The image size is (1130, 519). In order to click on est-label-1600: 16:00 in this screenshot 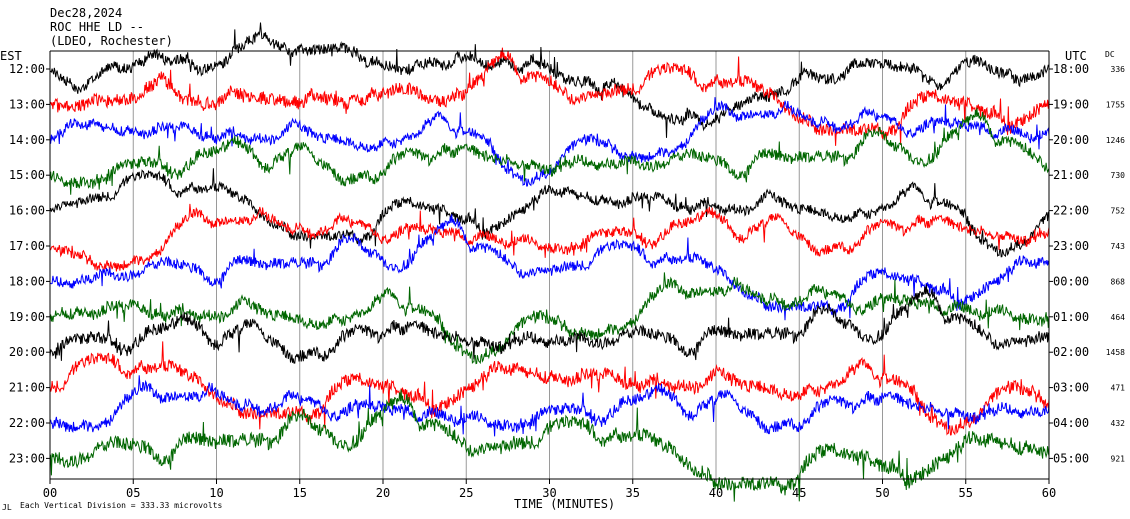, I will do `click(27, 211)`.